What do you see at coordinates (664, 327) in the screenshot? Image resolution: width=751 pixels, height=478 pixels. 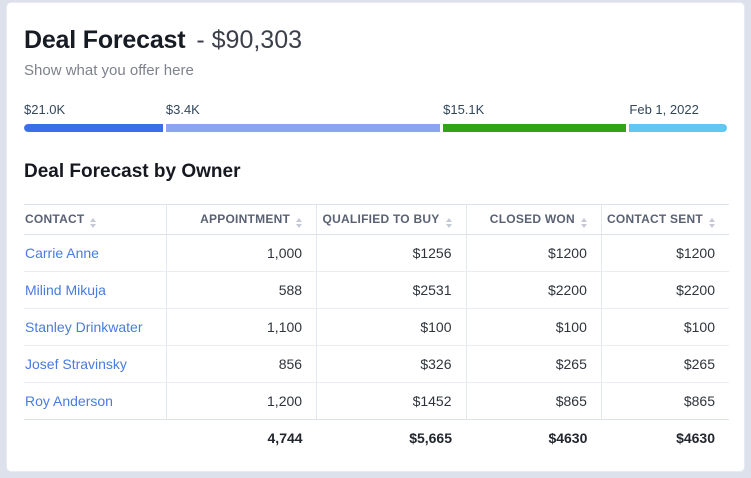 I see `cell-contact-sent: $100` at bounding box center [664, 327].